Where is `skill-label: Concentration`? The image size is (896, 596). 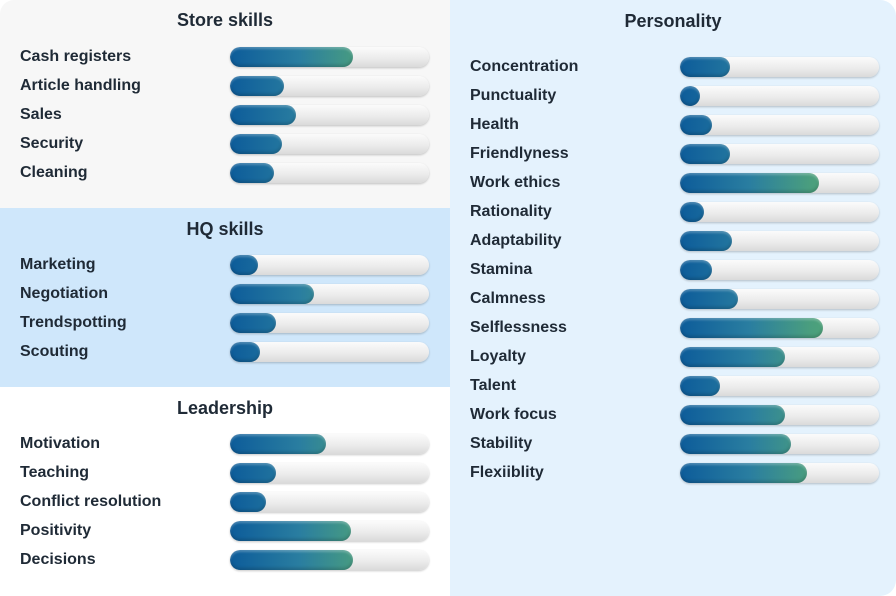
skill-label: Concentration is located at coordinates (524, 66).